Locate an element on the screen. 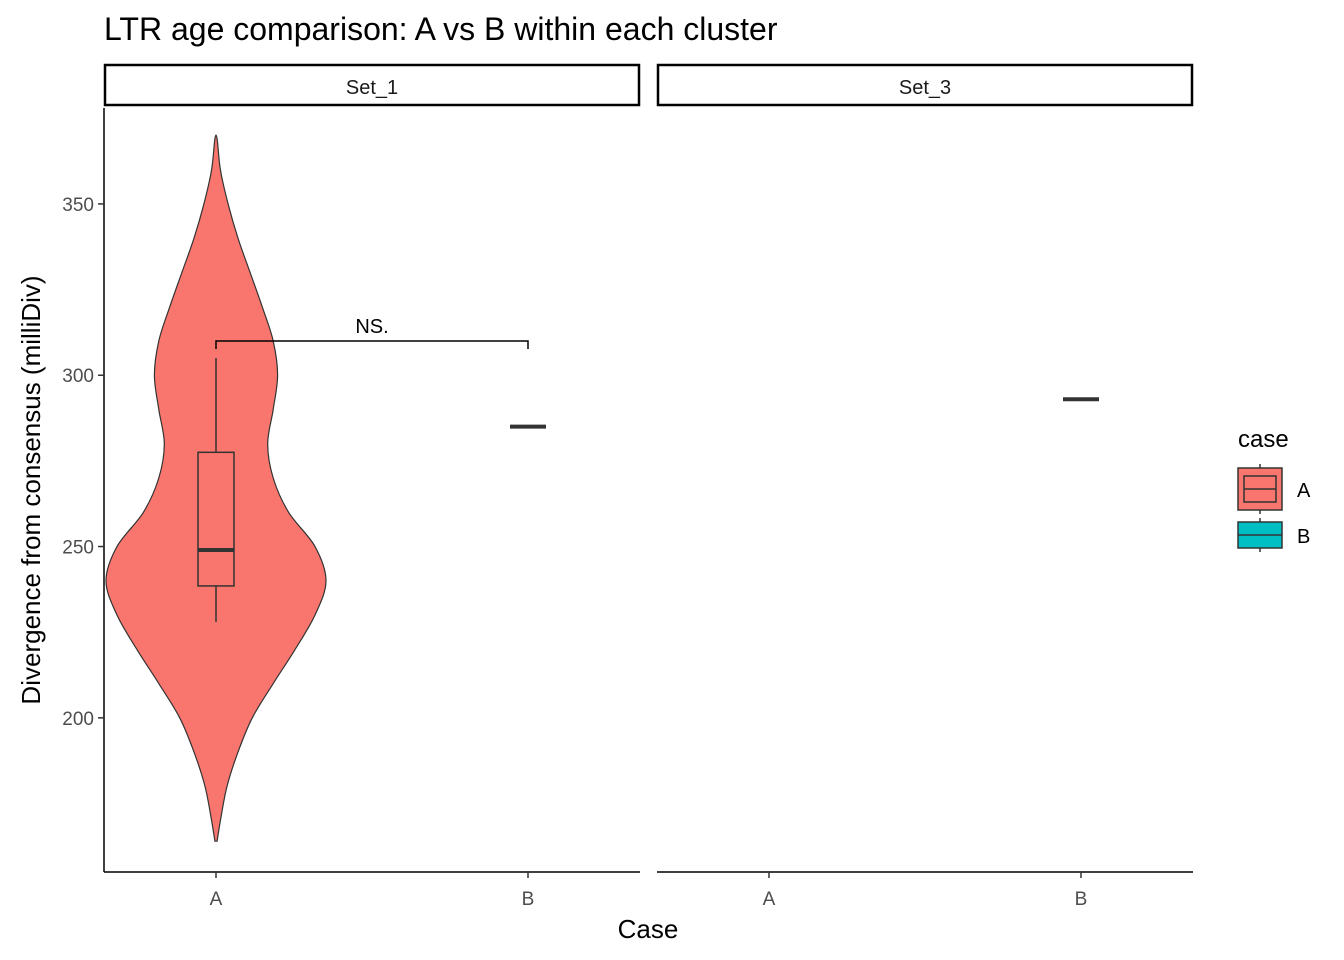 Image resolution: width=1344 pixels, height=960 pixels. box-A is located at coordinates (216, 519).